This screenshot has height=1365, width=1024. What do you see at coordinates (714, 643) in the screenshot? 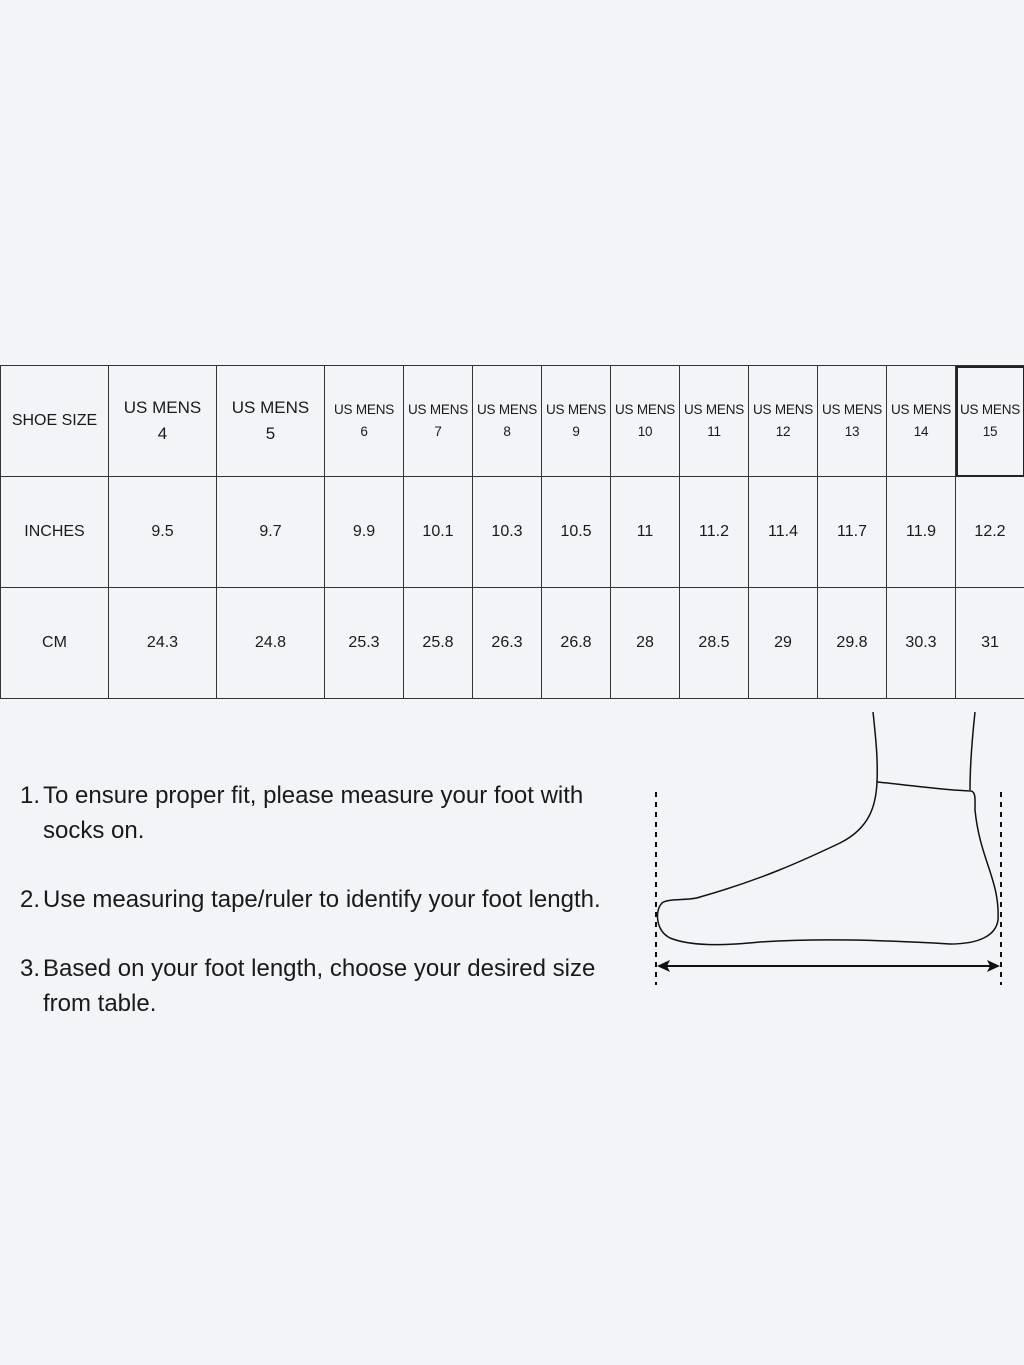
I see `value-cell: 28.5` at bounding box center [714, 643].